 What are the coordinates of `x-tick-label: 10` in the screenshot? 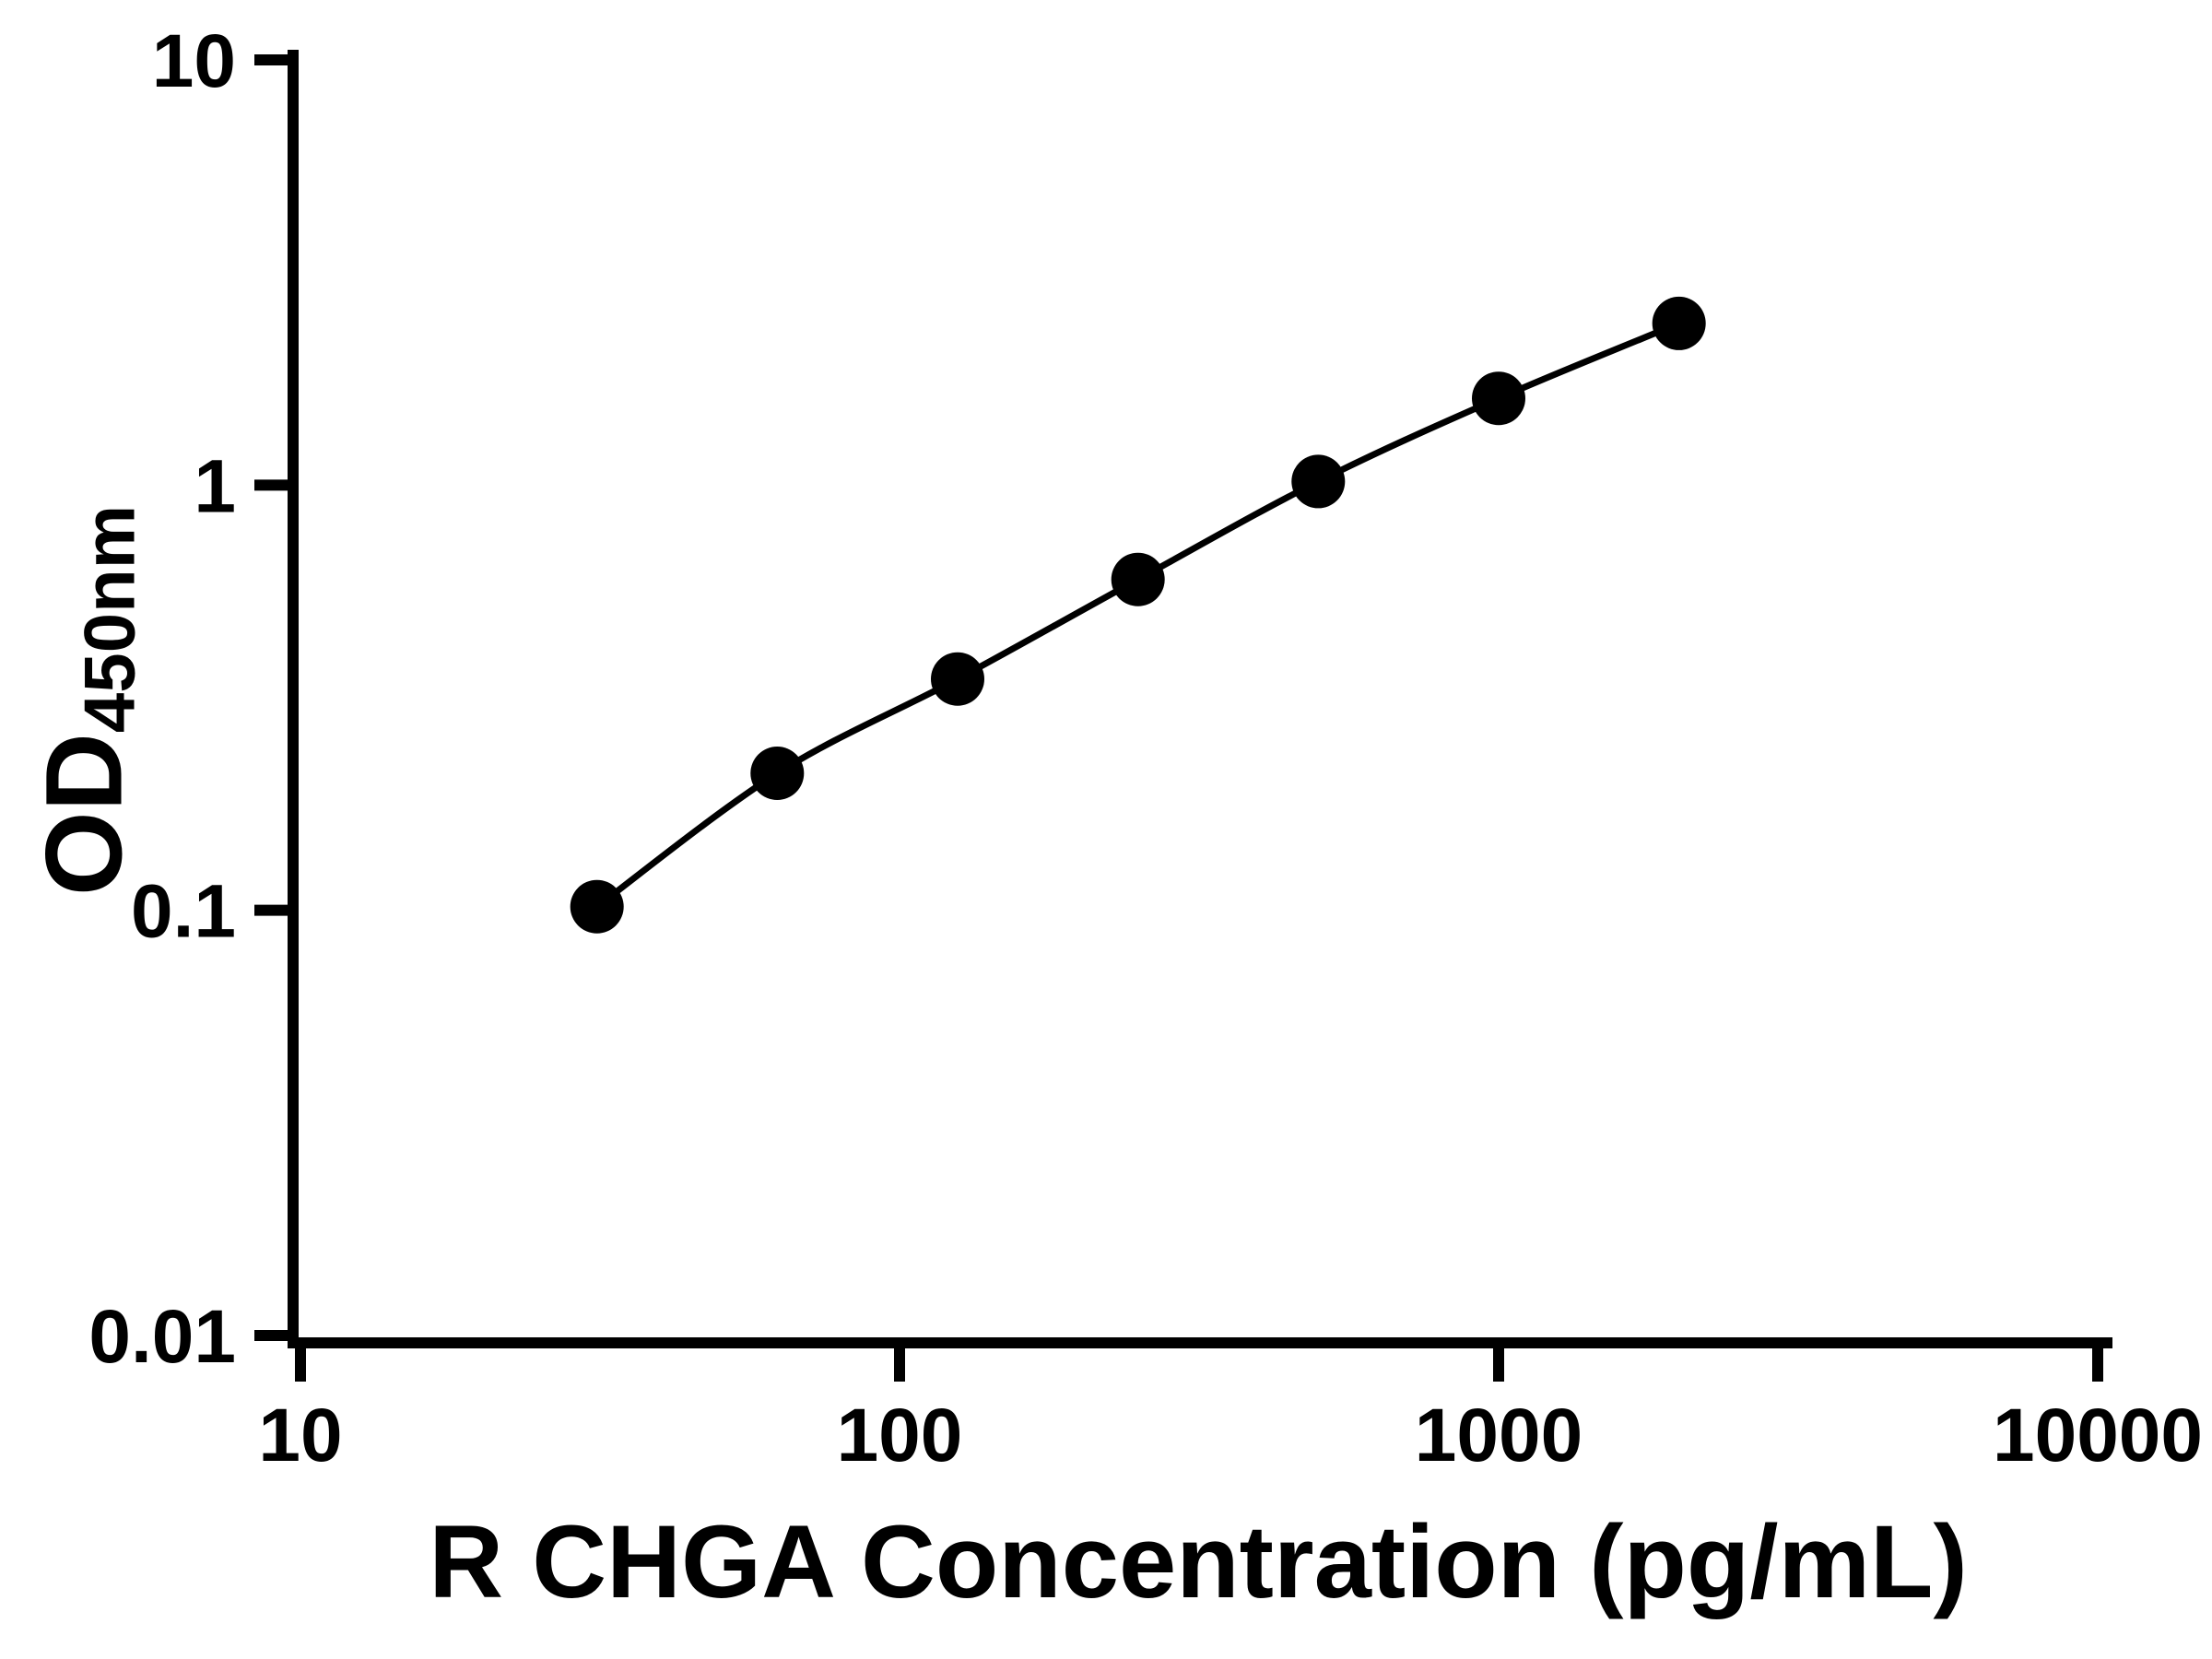 It's located at (300, 1435).